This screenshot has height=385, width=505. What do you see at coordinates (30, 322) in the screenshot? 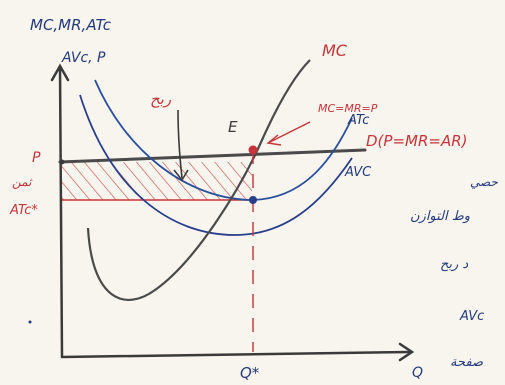
I see `stray-dot` at bounding box center [30, 322].